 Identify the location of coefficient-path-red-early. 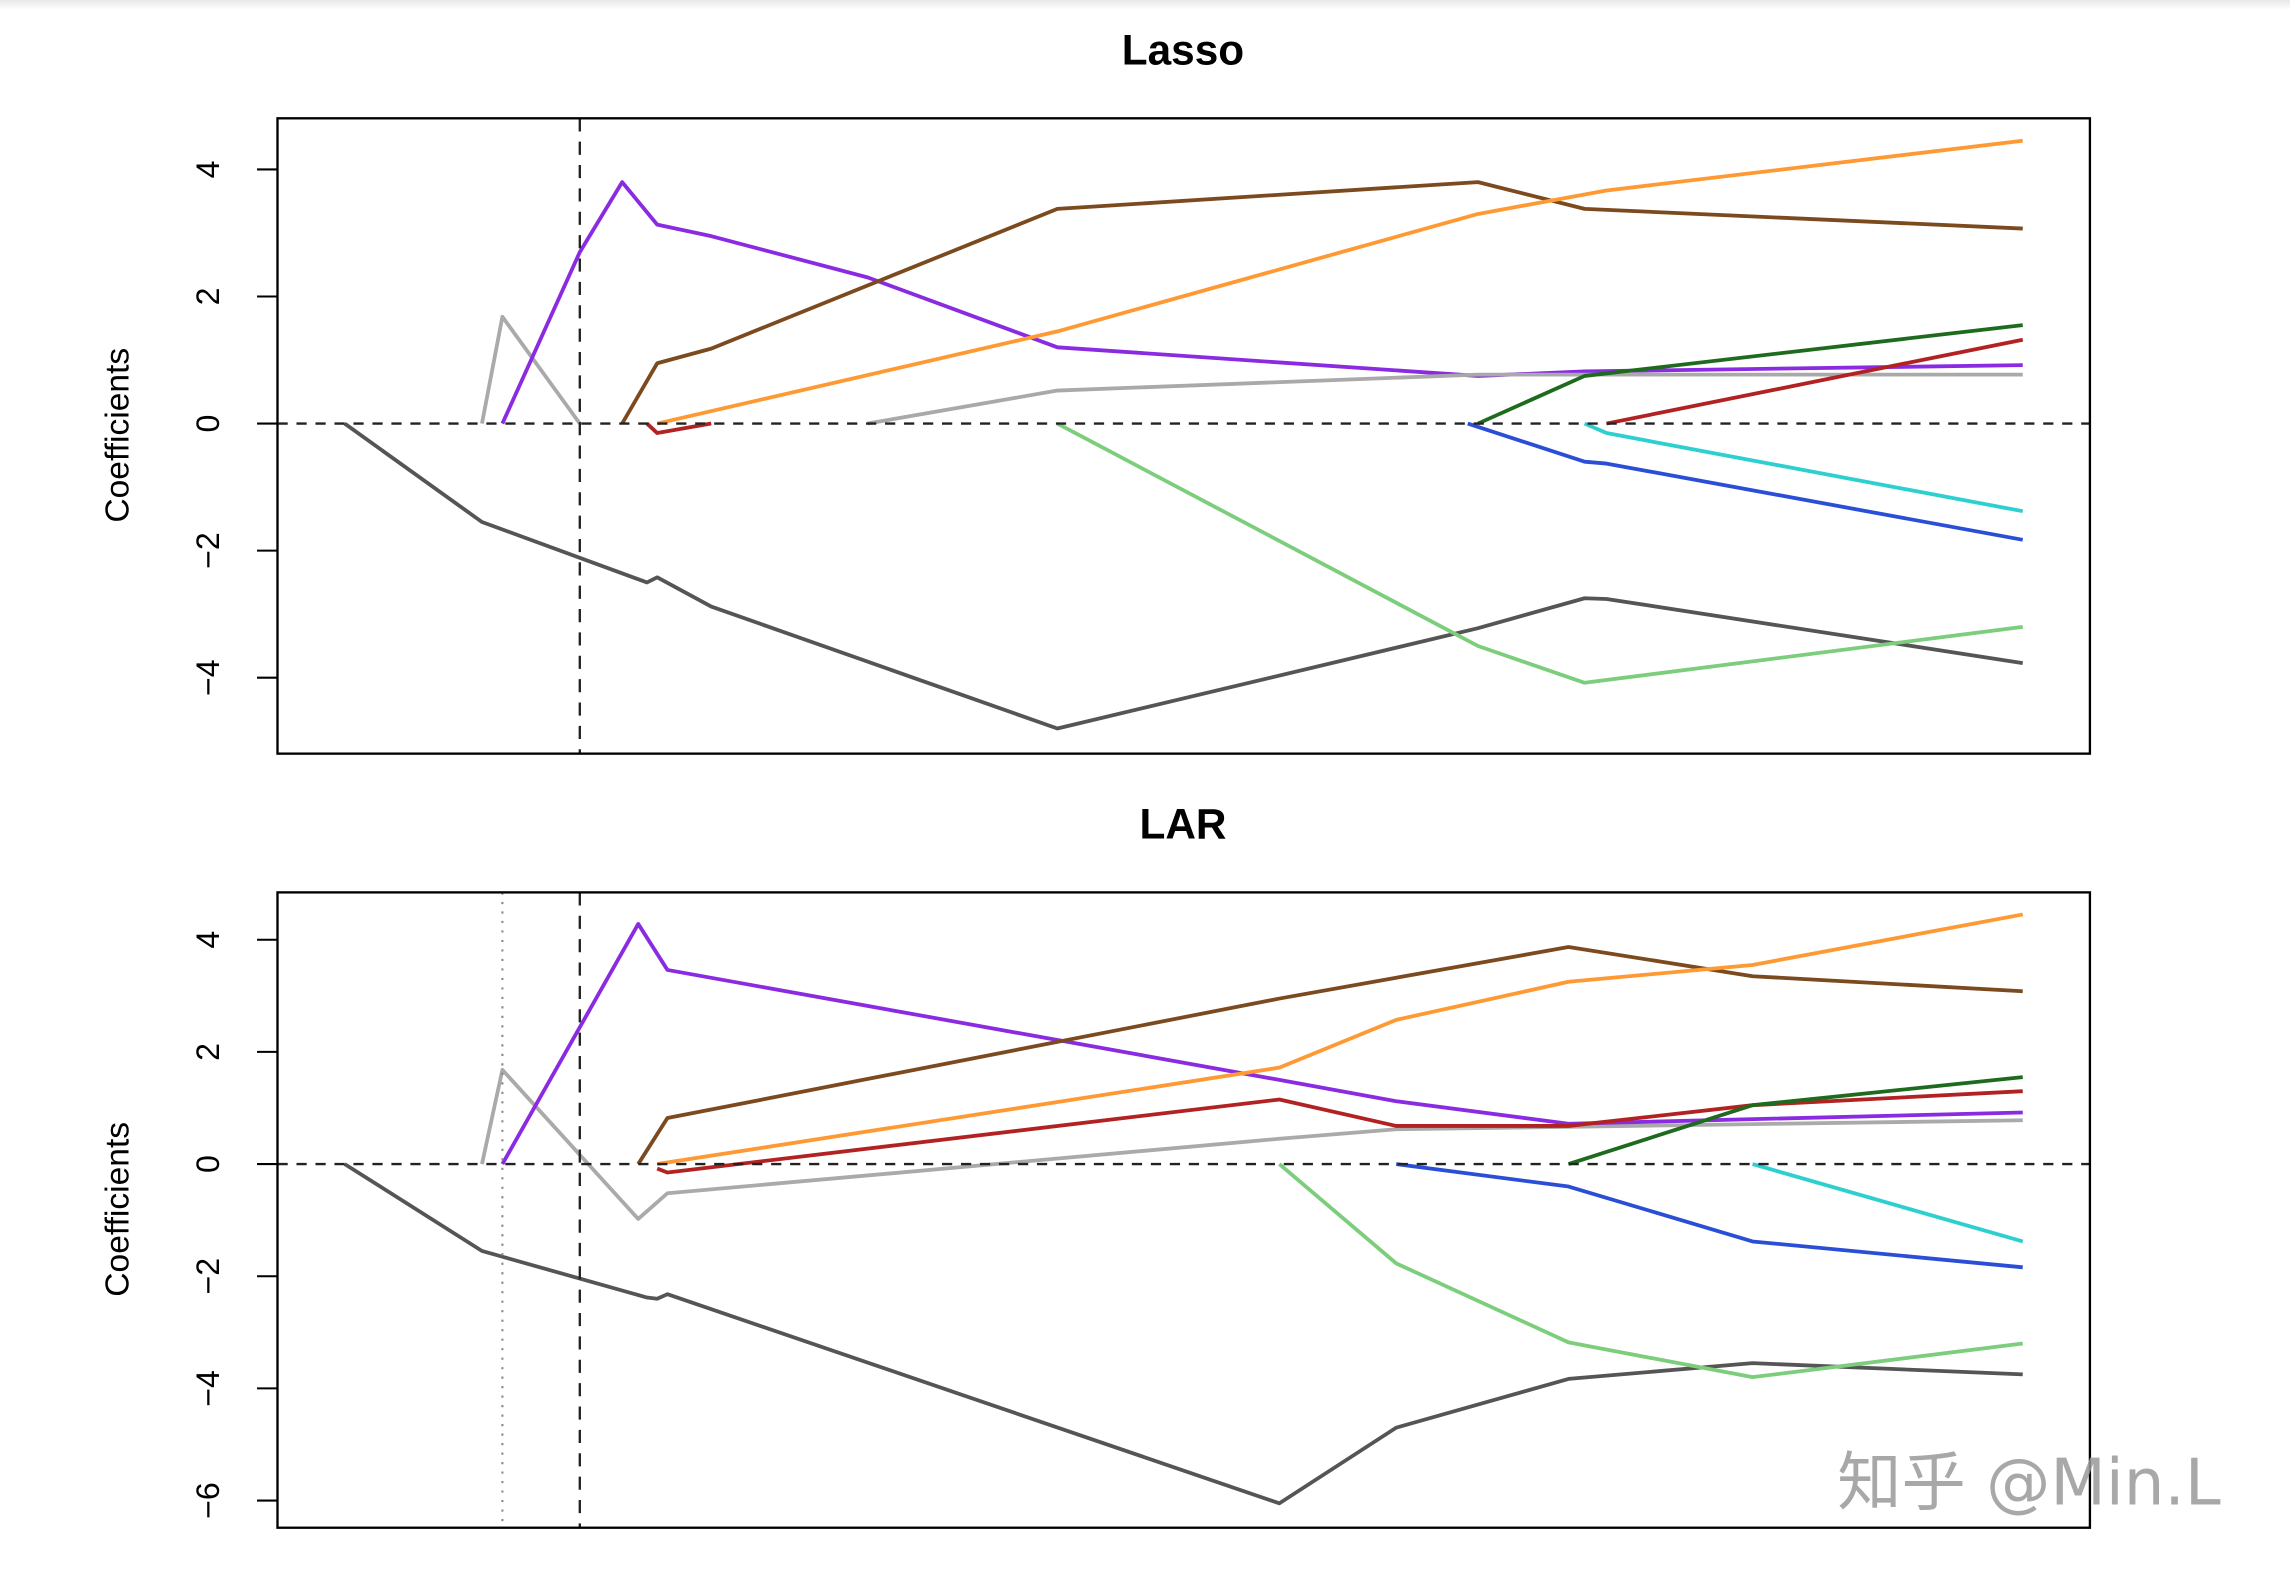
(678, 428).